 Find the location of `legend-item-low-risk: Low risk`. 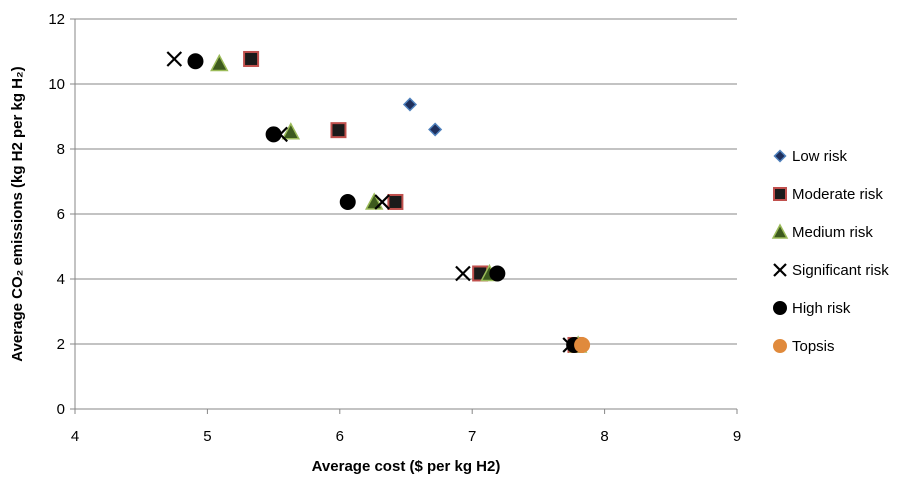

legend-item-low-risk: Low risk is located at coordinates (810, 156).